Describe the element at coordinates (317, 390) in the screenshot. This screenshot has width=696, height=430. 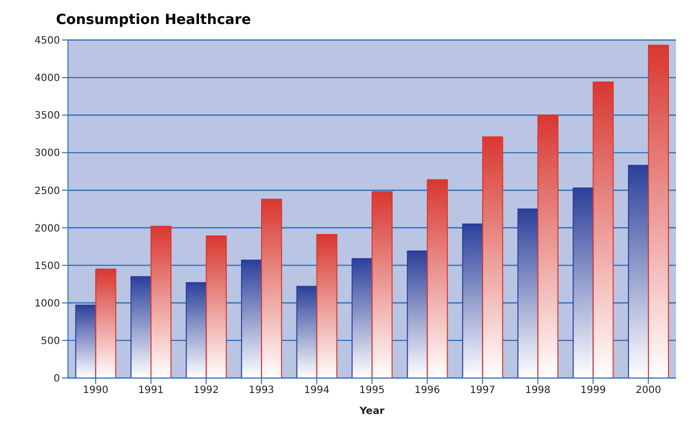
I see `x-tick-label: 1994` at that location.